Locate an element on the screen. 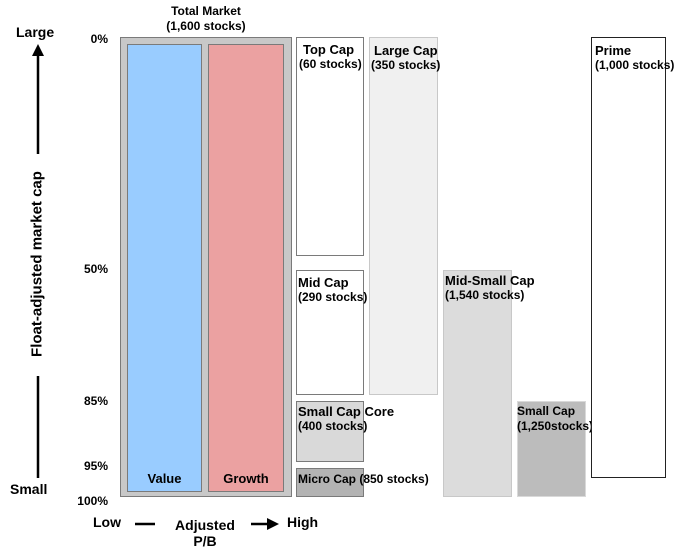 The height and width of the screenshot is (557, 700). top-cap-label: Top Cap (60 stocks) is located at coordinates (330, 57).